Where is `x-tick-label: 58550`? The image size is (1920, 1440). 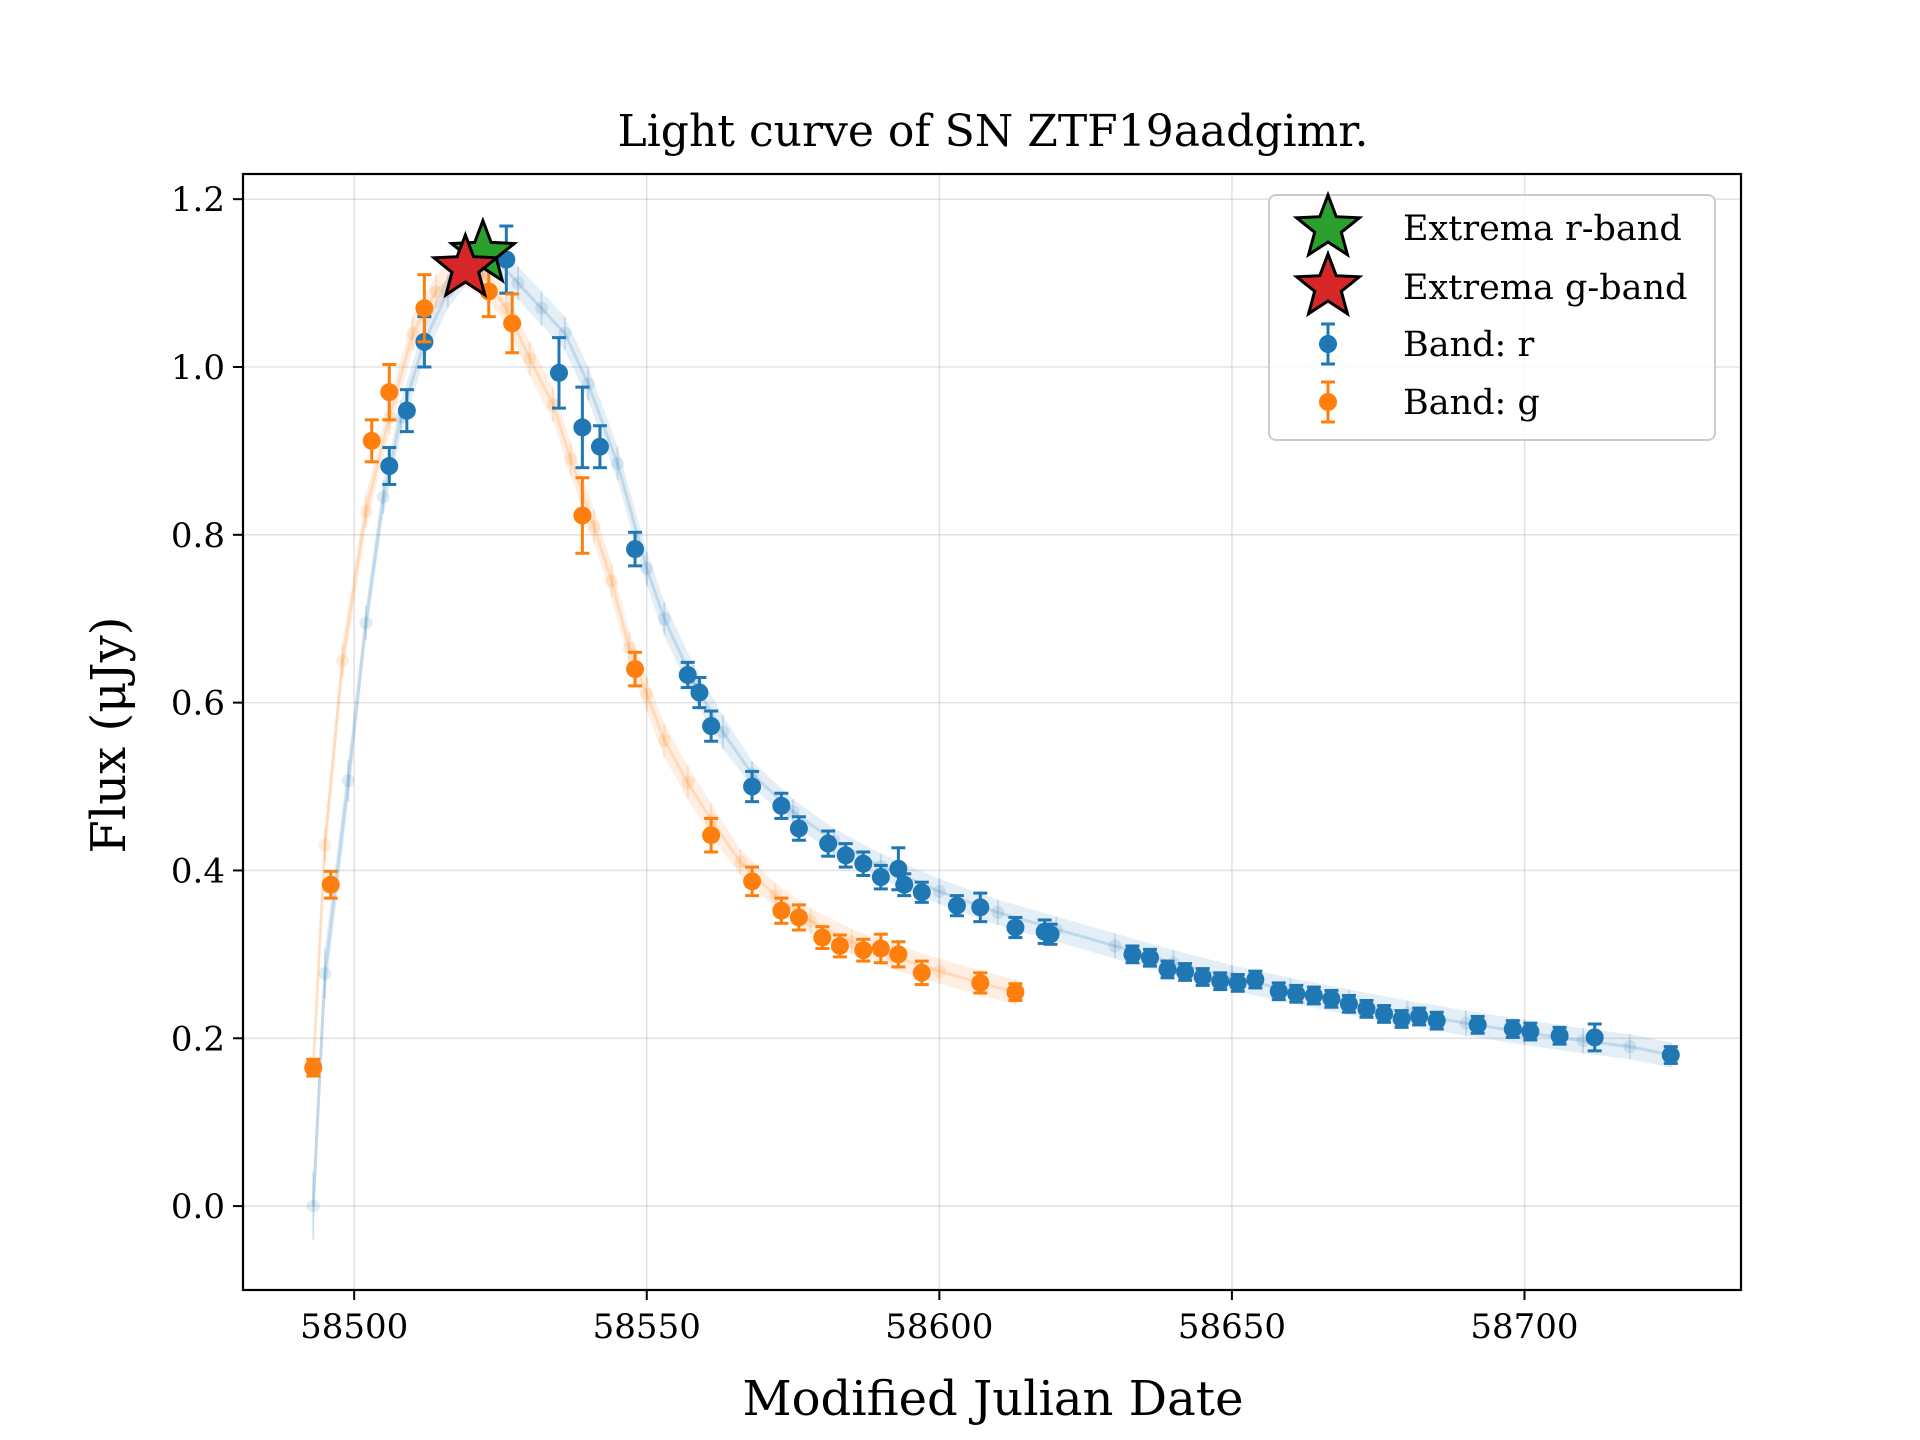
x-tick-label: 58550 is located at coordinates (647, 1327).